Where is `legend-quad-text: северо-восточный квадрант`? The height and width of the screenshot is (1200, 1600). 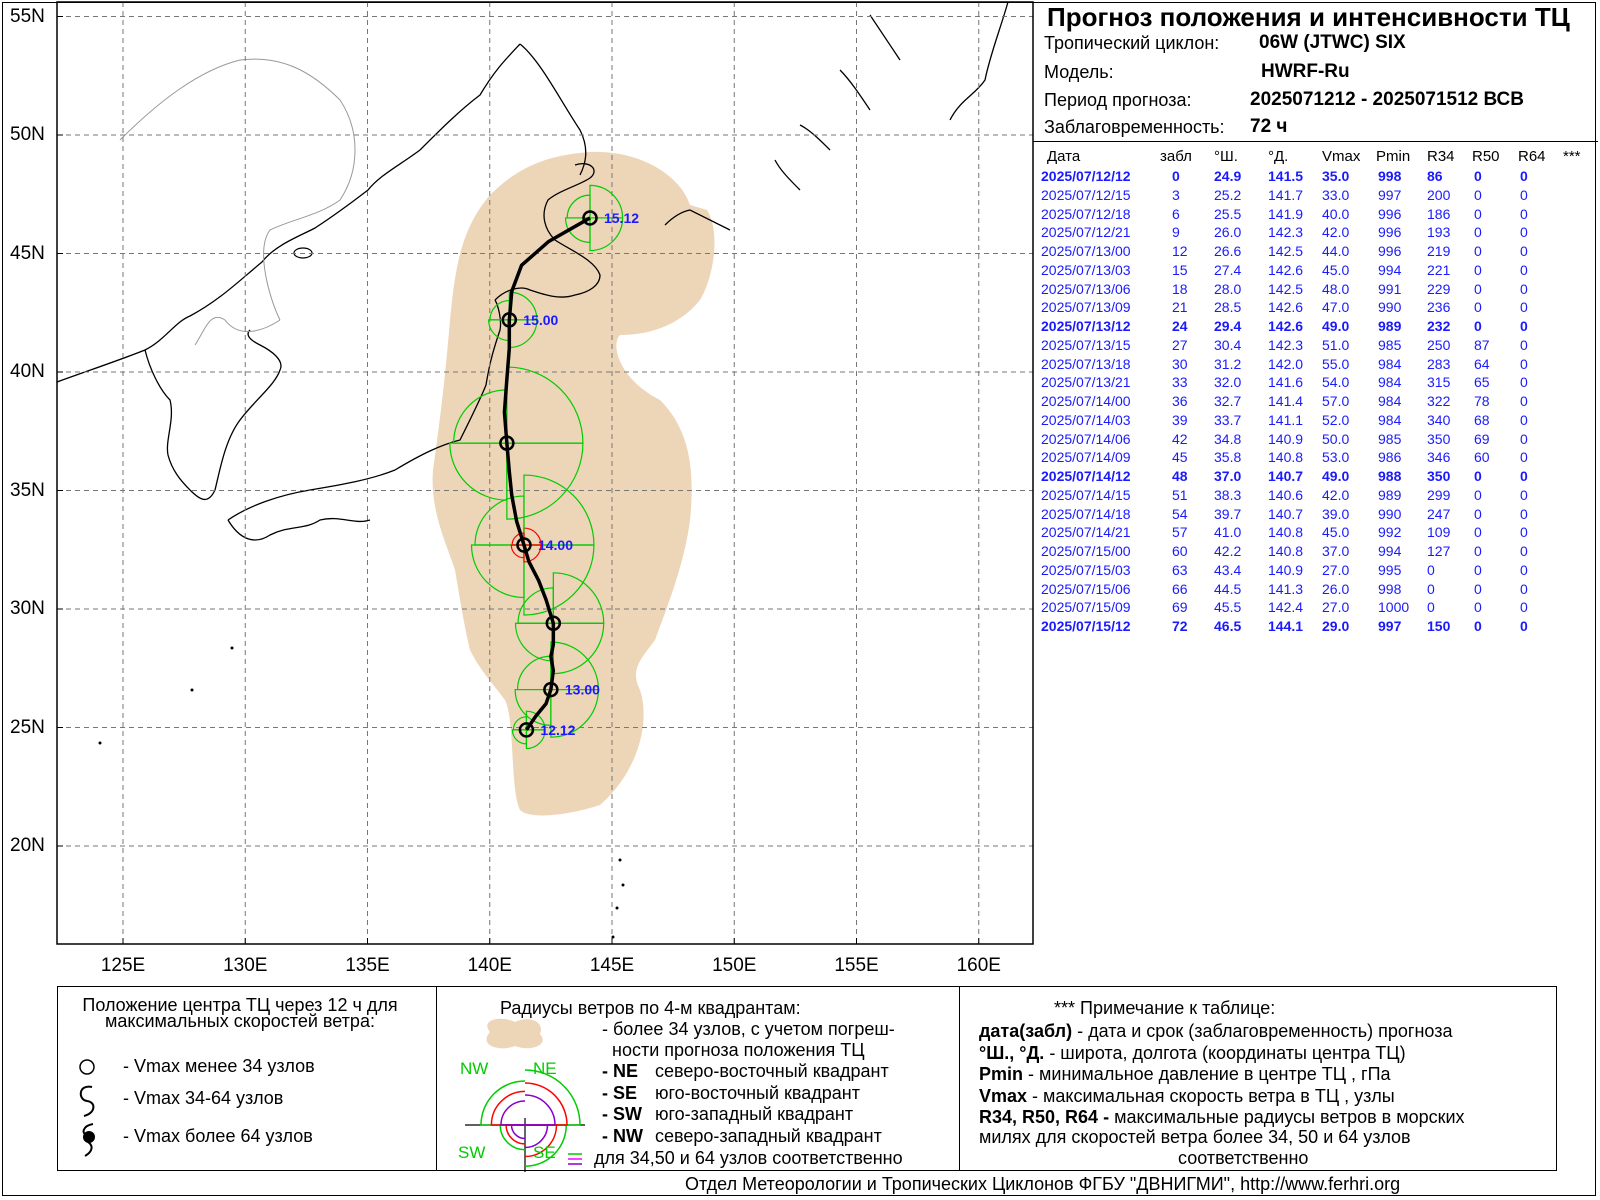 legend-quad-text: северо-восточный квадрант is located at coordinates (772, 1071).